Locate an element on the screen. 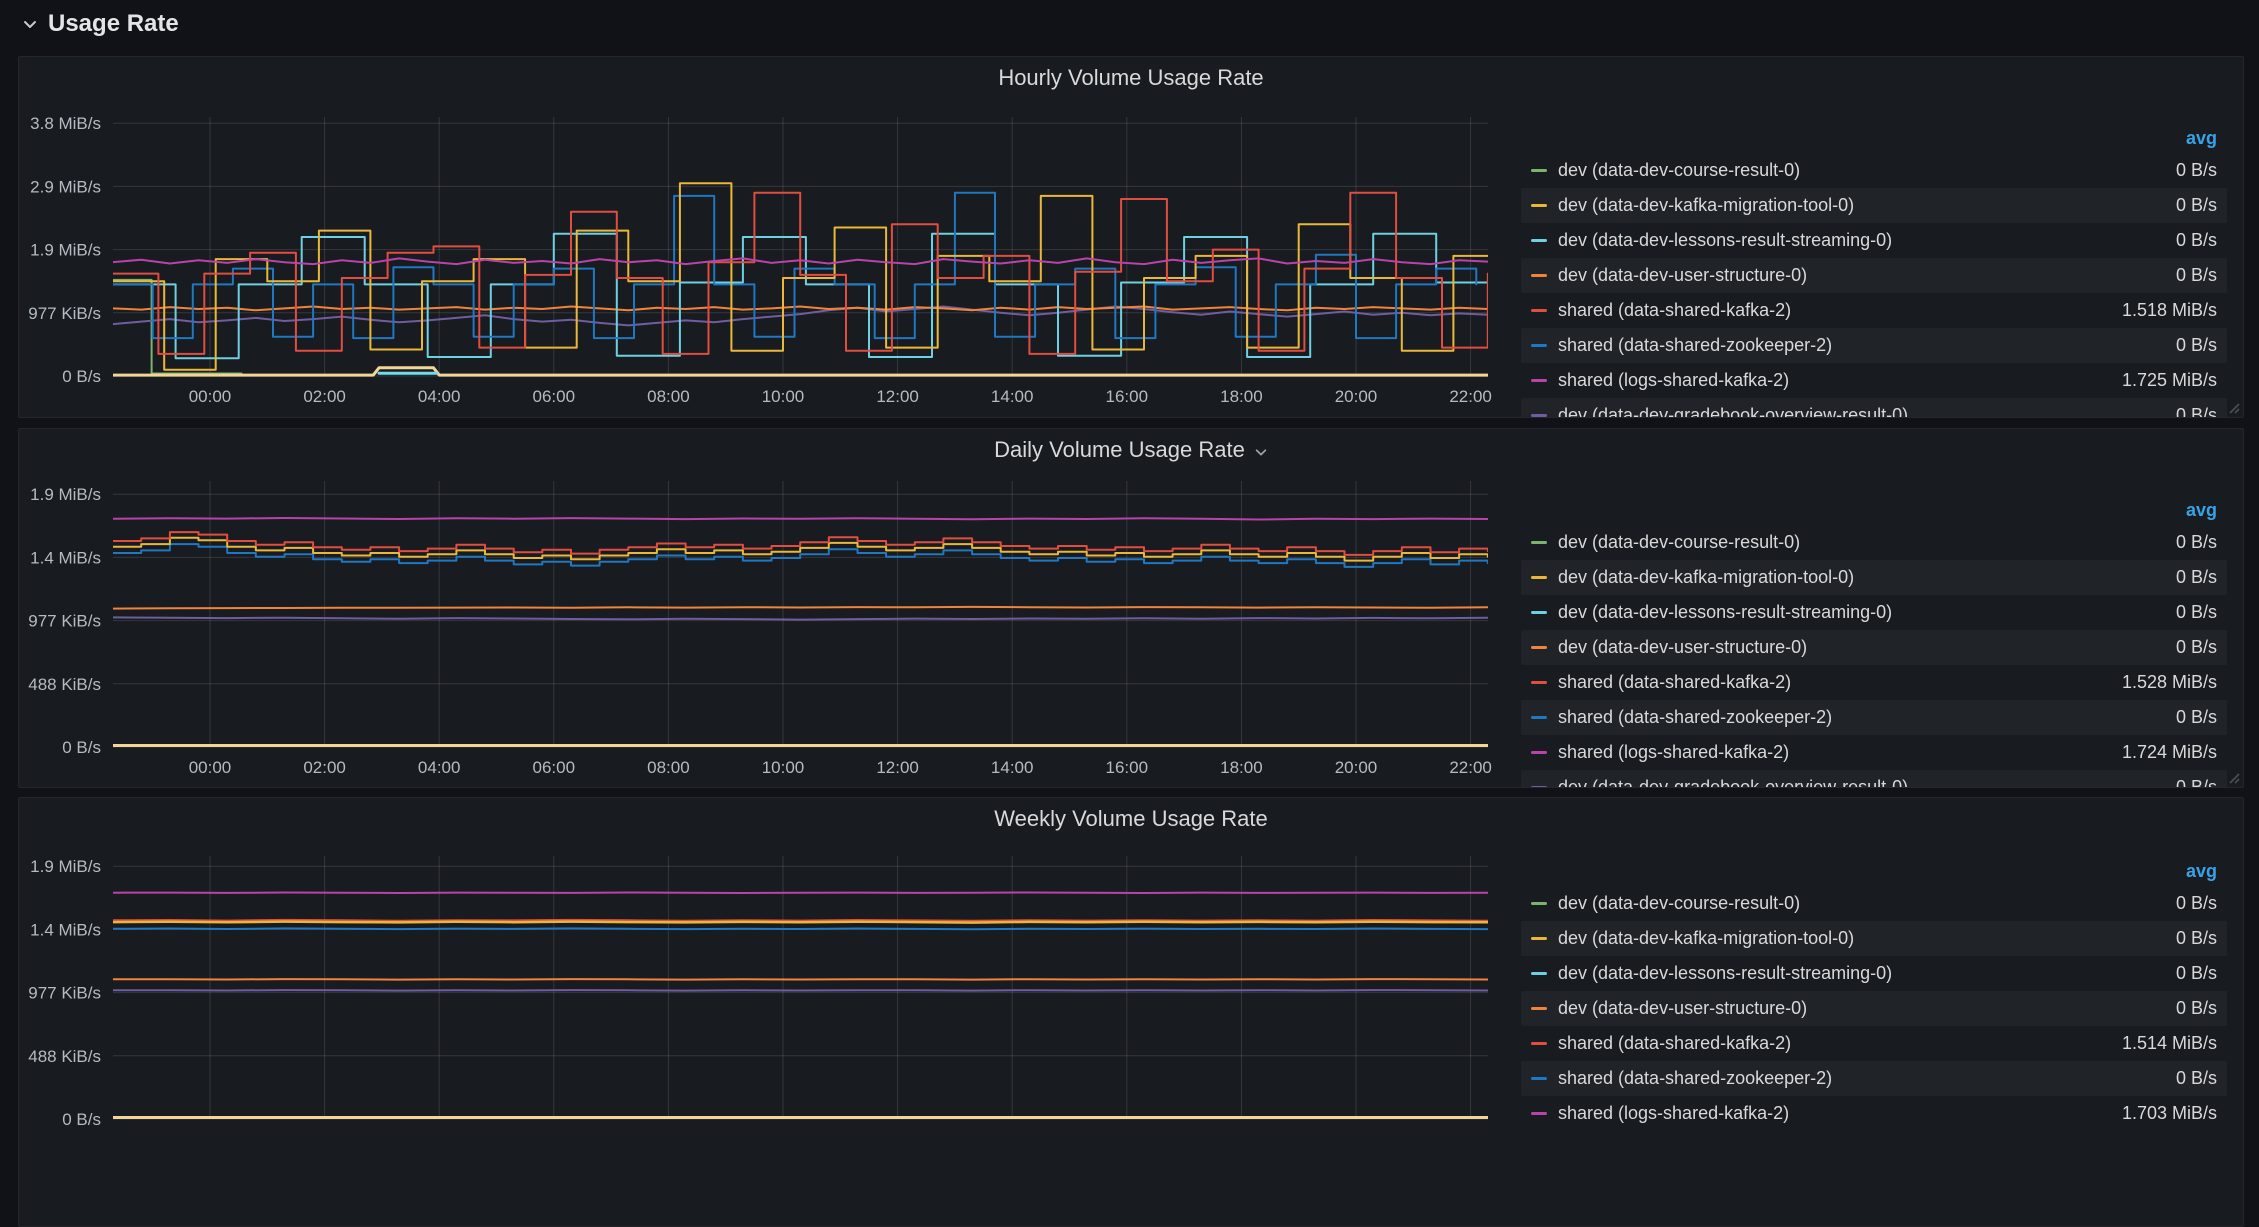 The width and height of the screenshot is (2259, 1227). panel-title-weekly: Weekly Volume Usage Rate is located at coordinates (1131, 819).